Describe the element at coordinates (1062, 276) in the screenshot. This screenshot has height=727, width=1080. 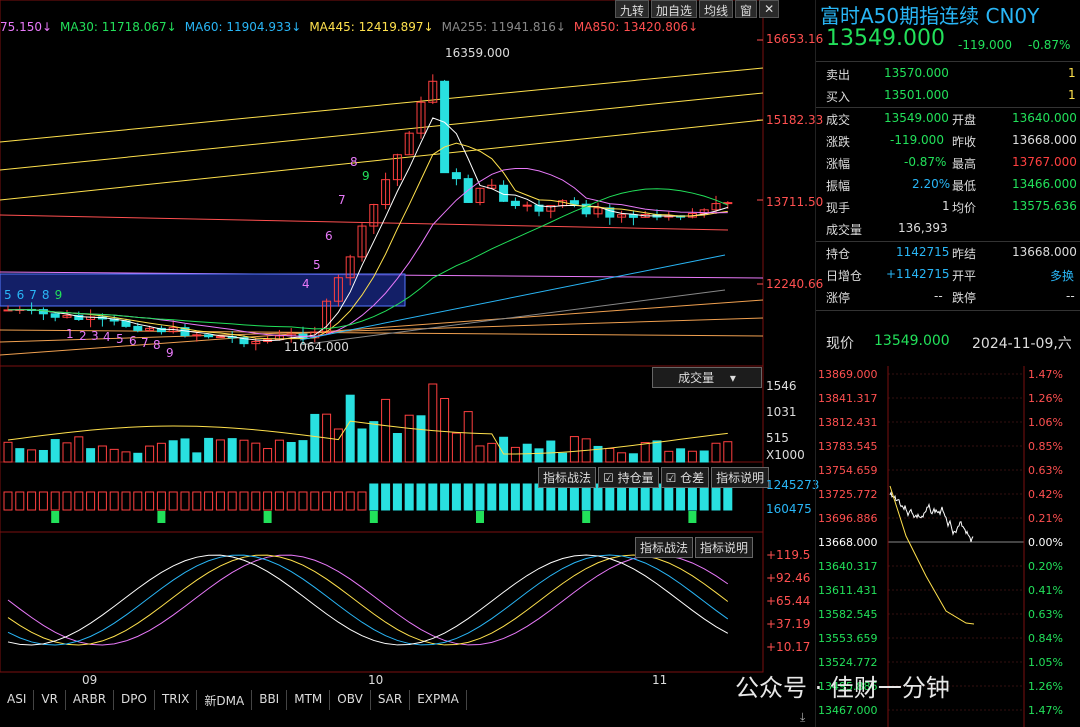
I see `quote-value: 多换` at that location.